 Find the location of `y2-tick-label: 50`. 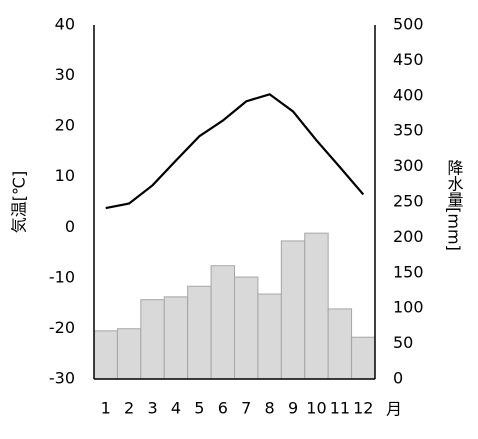

y2-tick-label: 50 is located at coordinates (403, 342).